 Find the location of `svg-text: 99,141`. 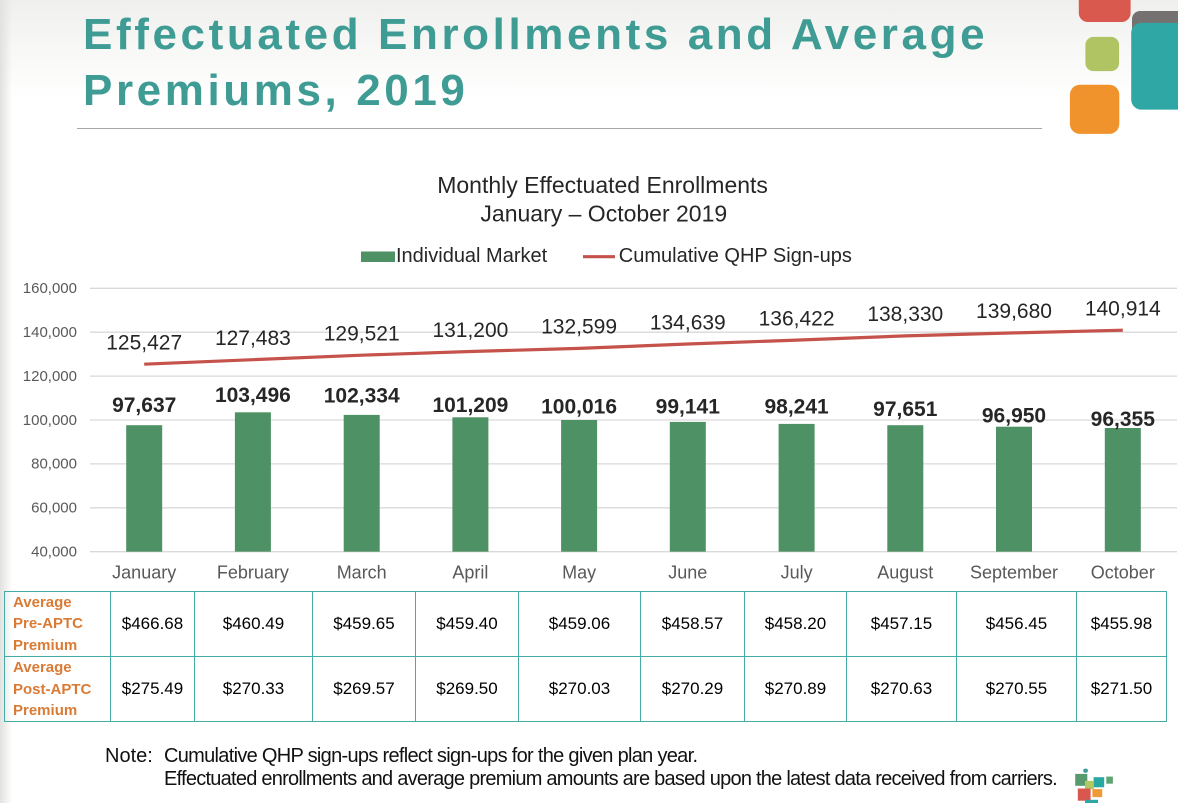

svg-text: 99,141 is located at coordinates (688, 407).